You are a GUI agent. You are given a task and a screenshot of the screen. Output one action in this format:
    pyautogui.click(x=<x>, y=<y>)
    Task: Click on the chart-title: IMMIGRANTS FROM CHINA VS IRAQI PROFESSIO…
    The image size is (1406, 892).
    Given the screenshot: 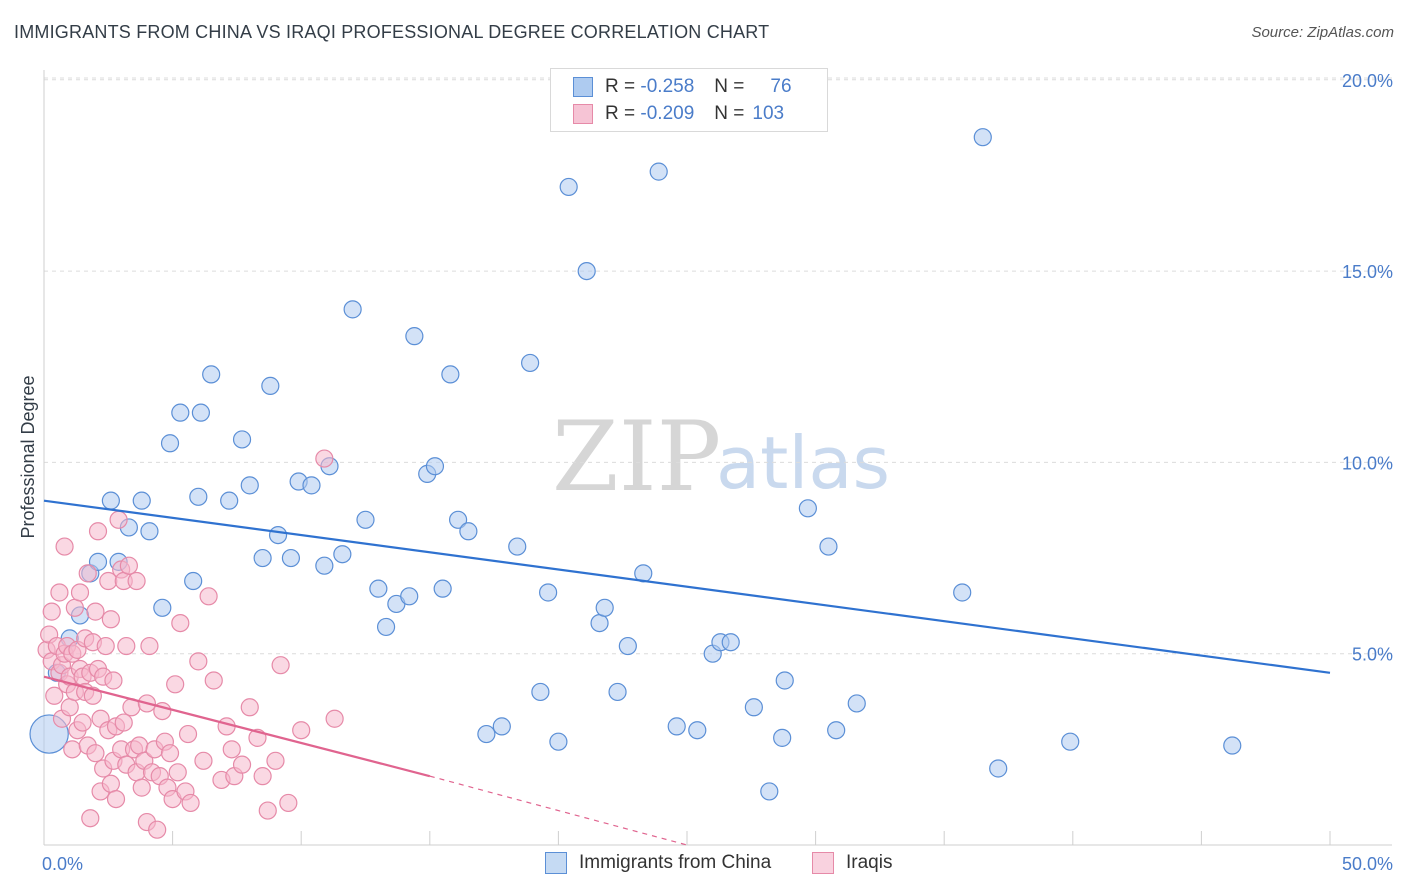 What is the action you would take?
    pyautogui.click(x=392, y=32)
    